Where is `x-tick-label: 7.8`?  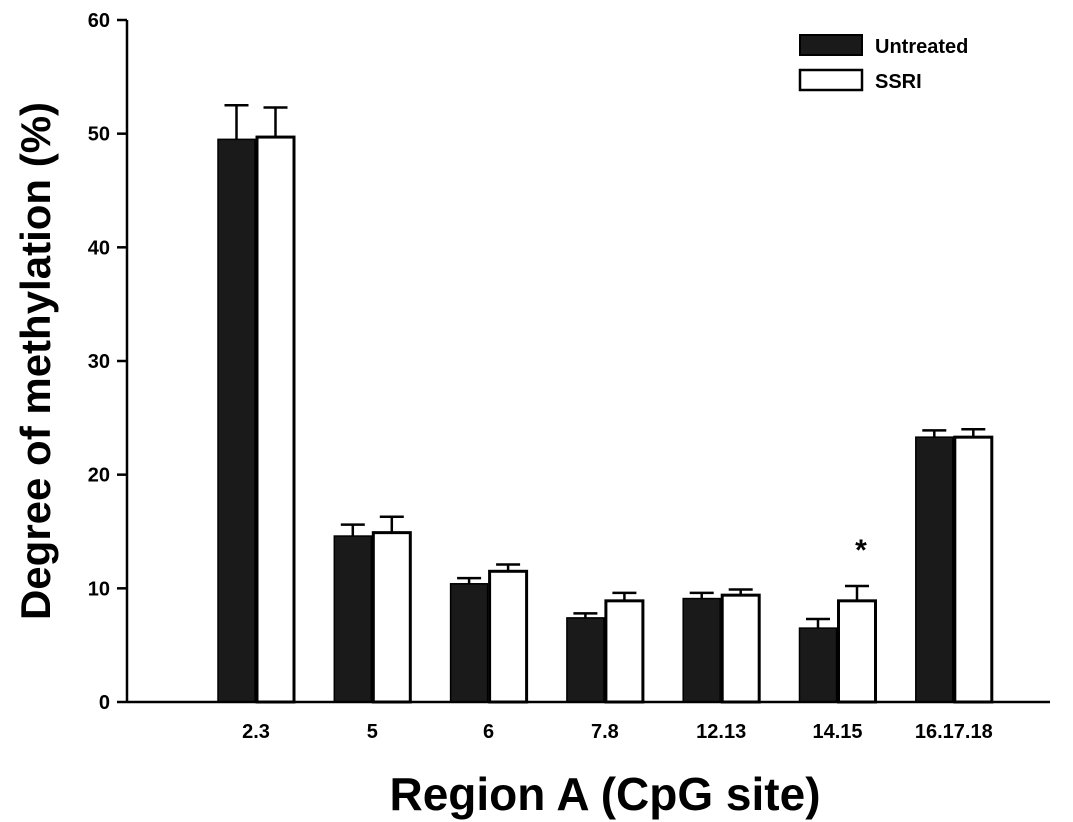
x-tick-label: 7.8 is located at coordinates (605, 732).